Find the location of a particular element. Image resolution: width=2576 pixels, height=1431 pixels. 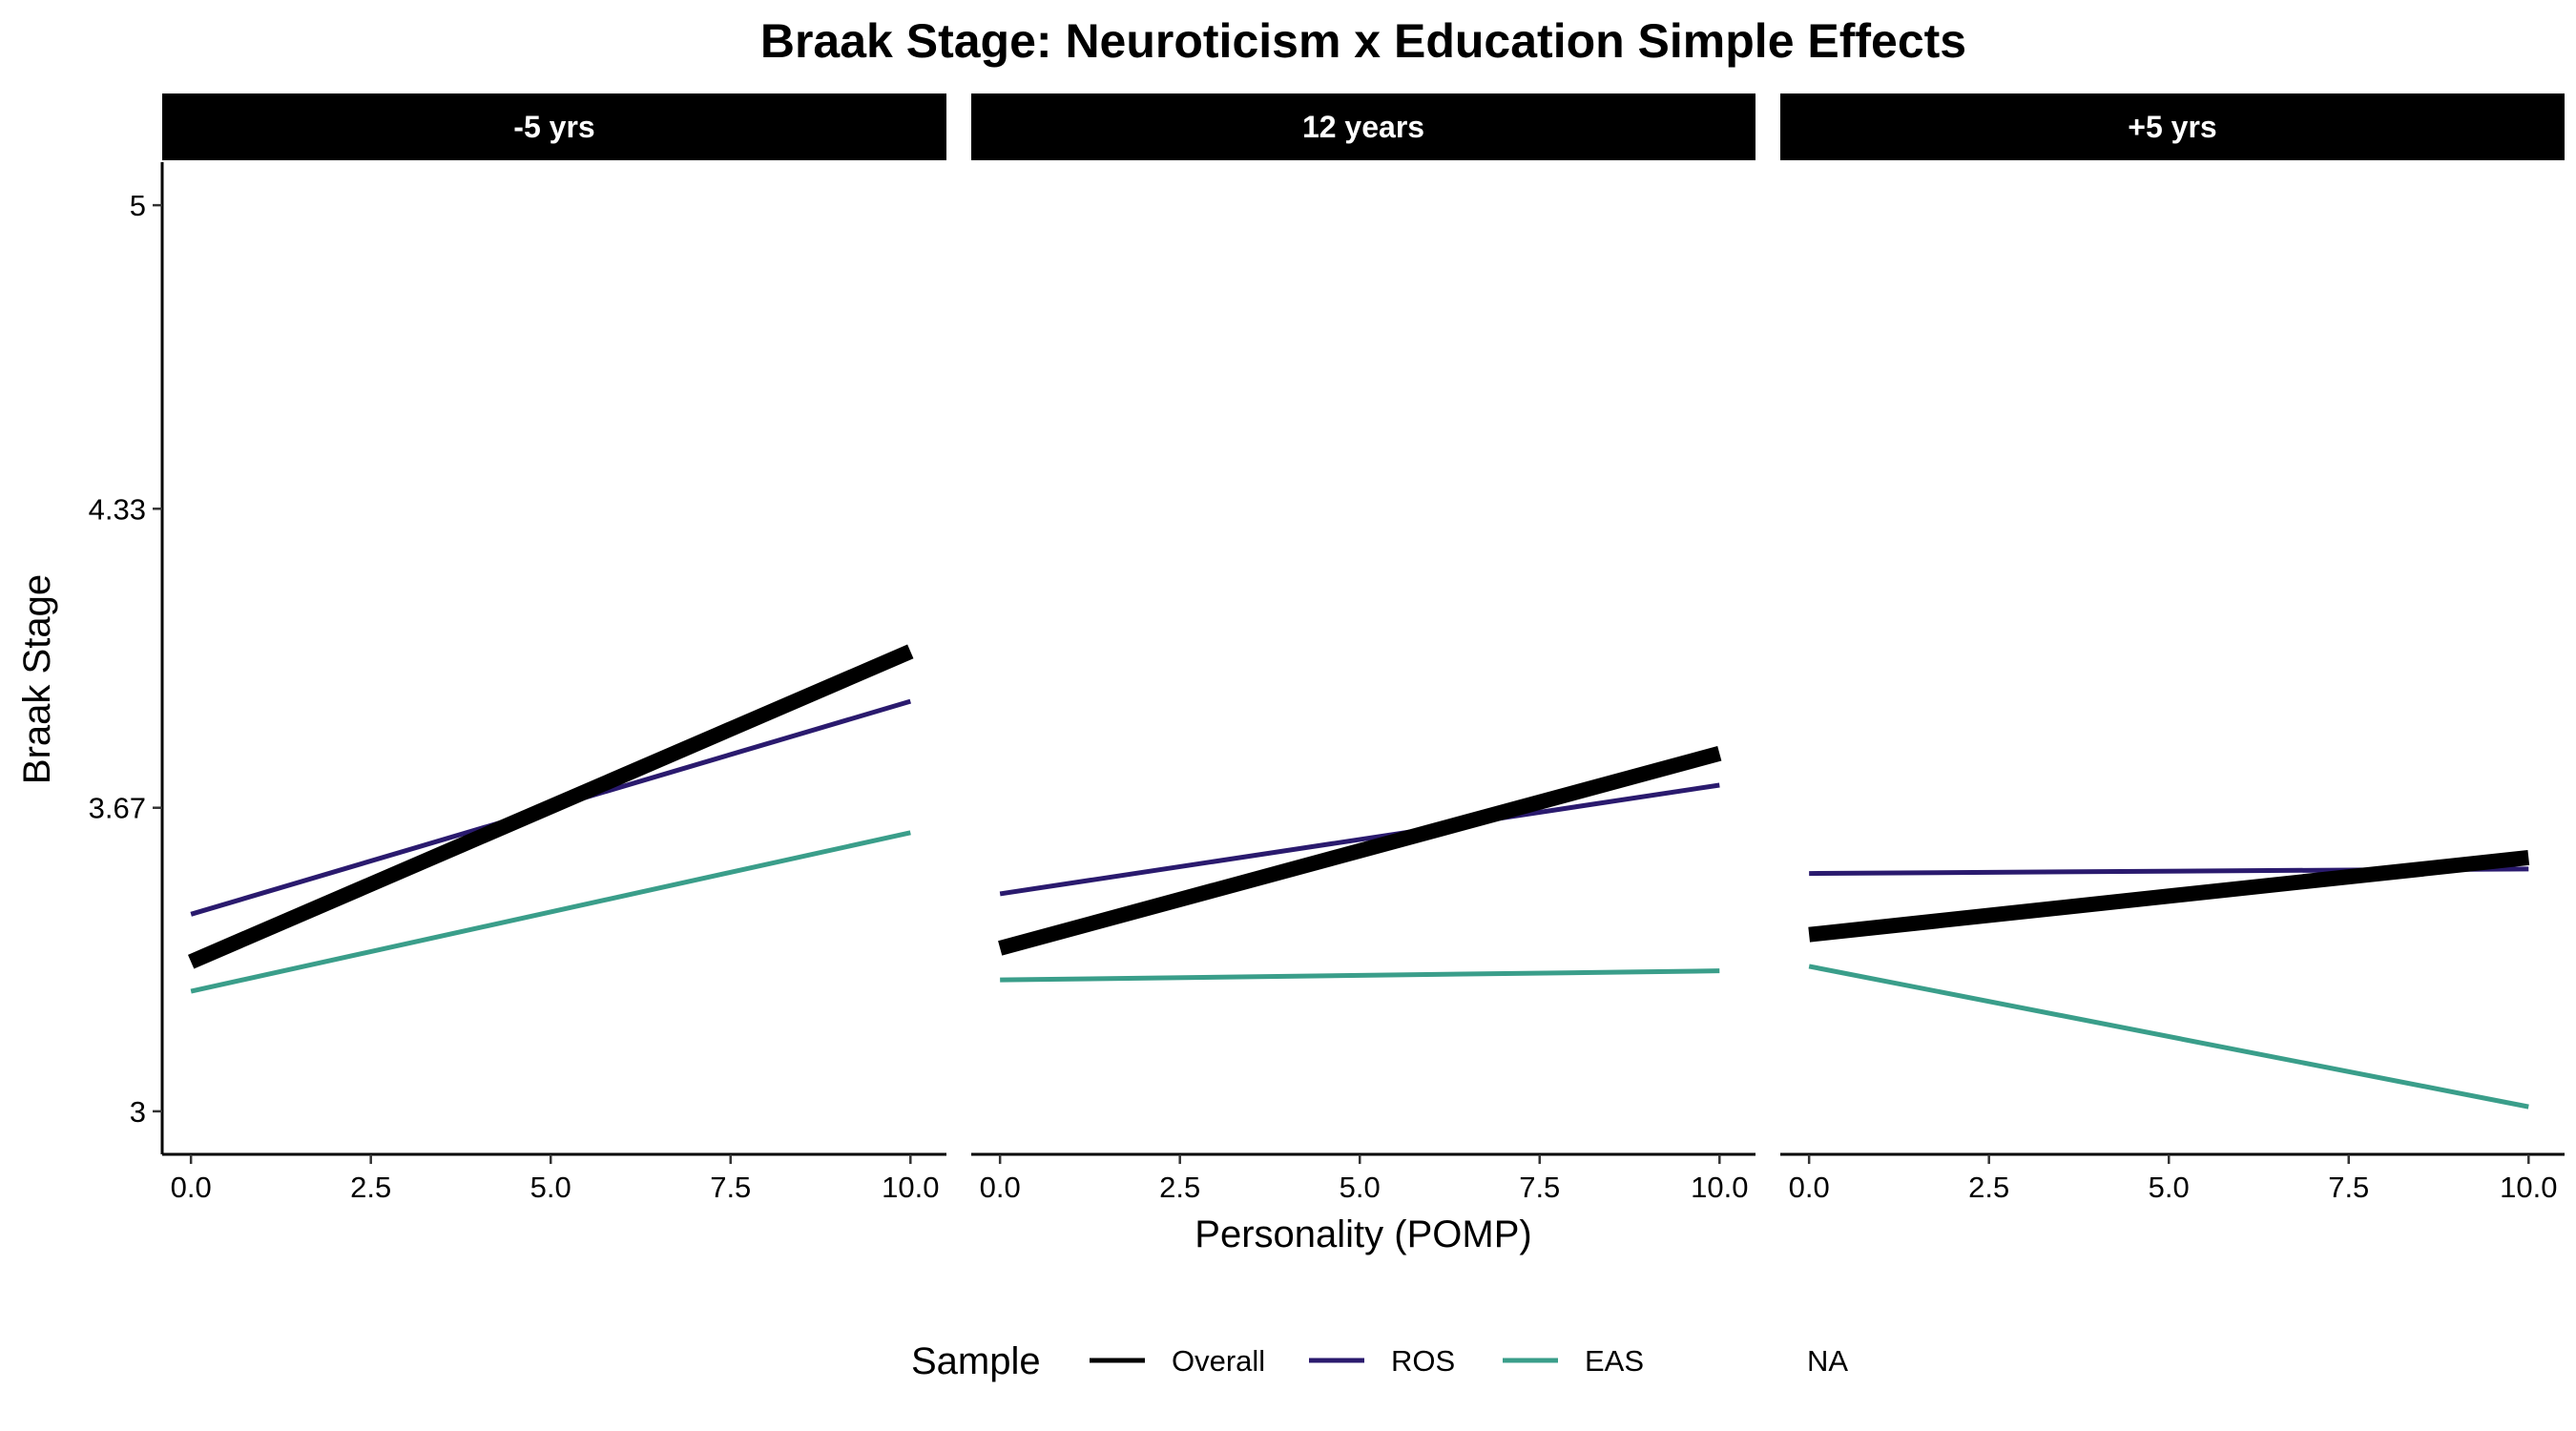

legend: Sample Overall ROS EAS NA is located at coordinates (1379, 1361).